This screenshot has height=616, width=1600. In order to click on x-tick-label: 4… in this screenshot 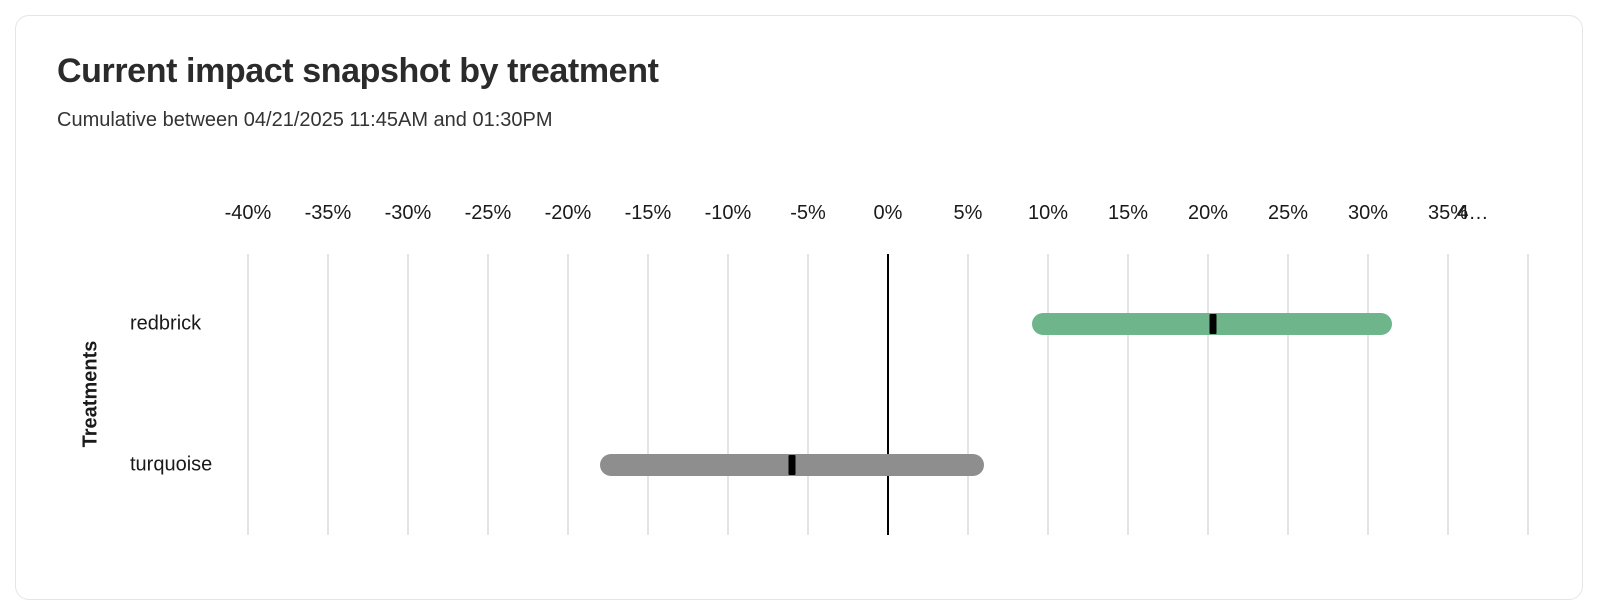, I will do `click(1473, 213)`.